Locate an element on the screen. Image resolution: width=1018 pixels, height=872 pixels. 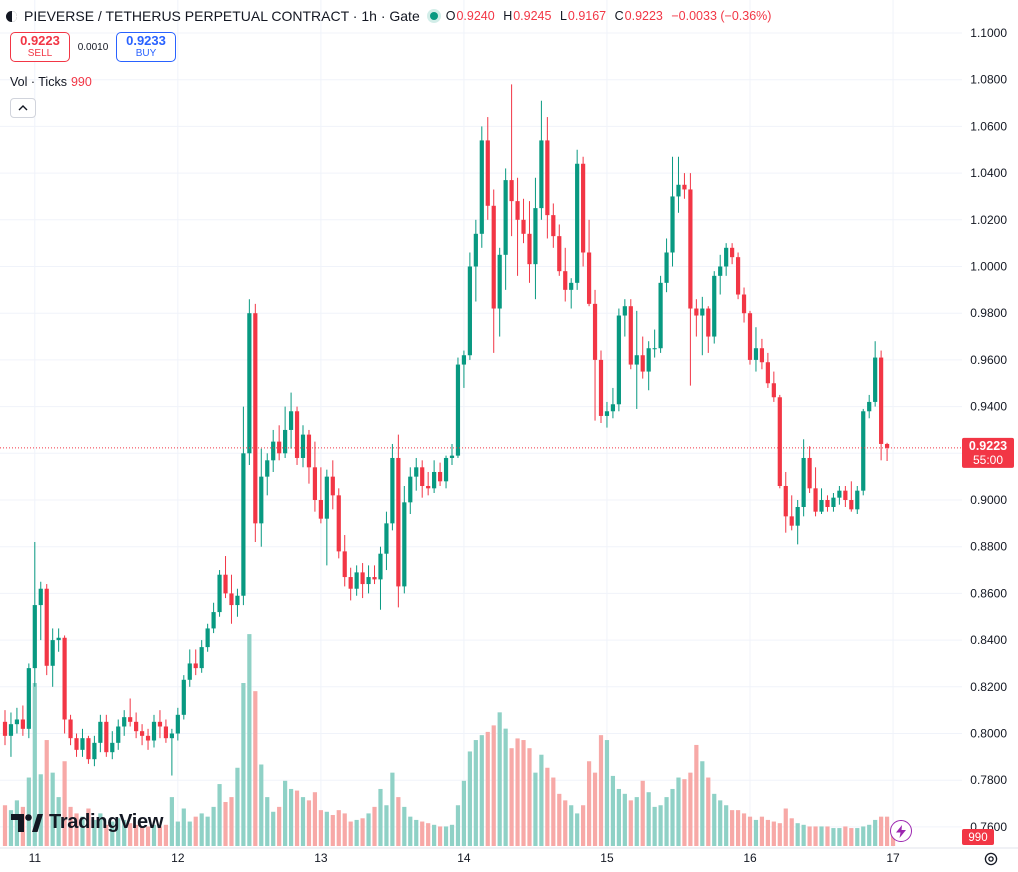
volume-legend-title: Vol · Ticks is located at coordinates (38, 82).